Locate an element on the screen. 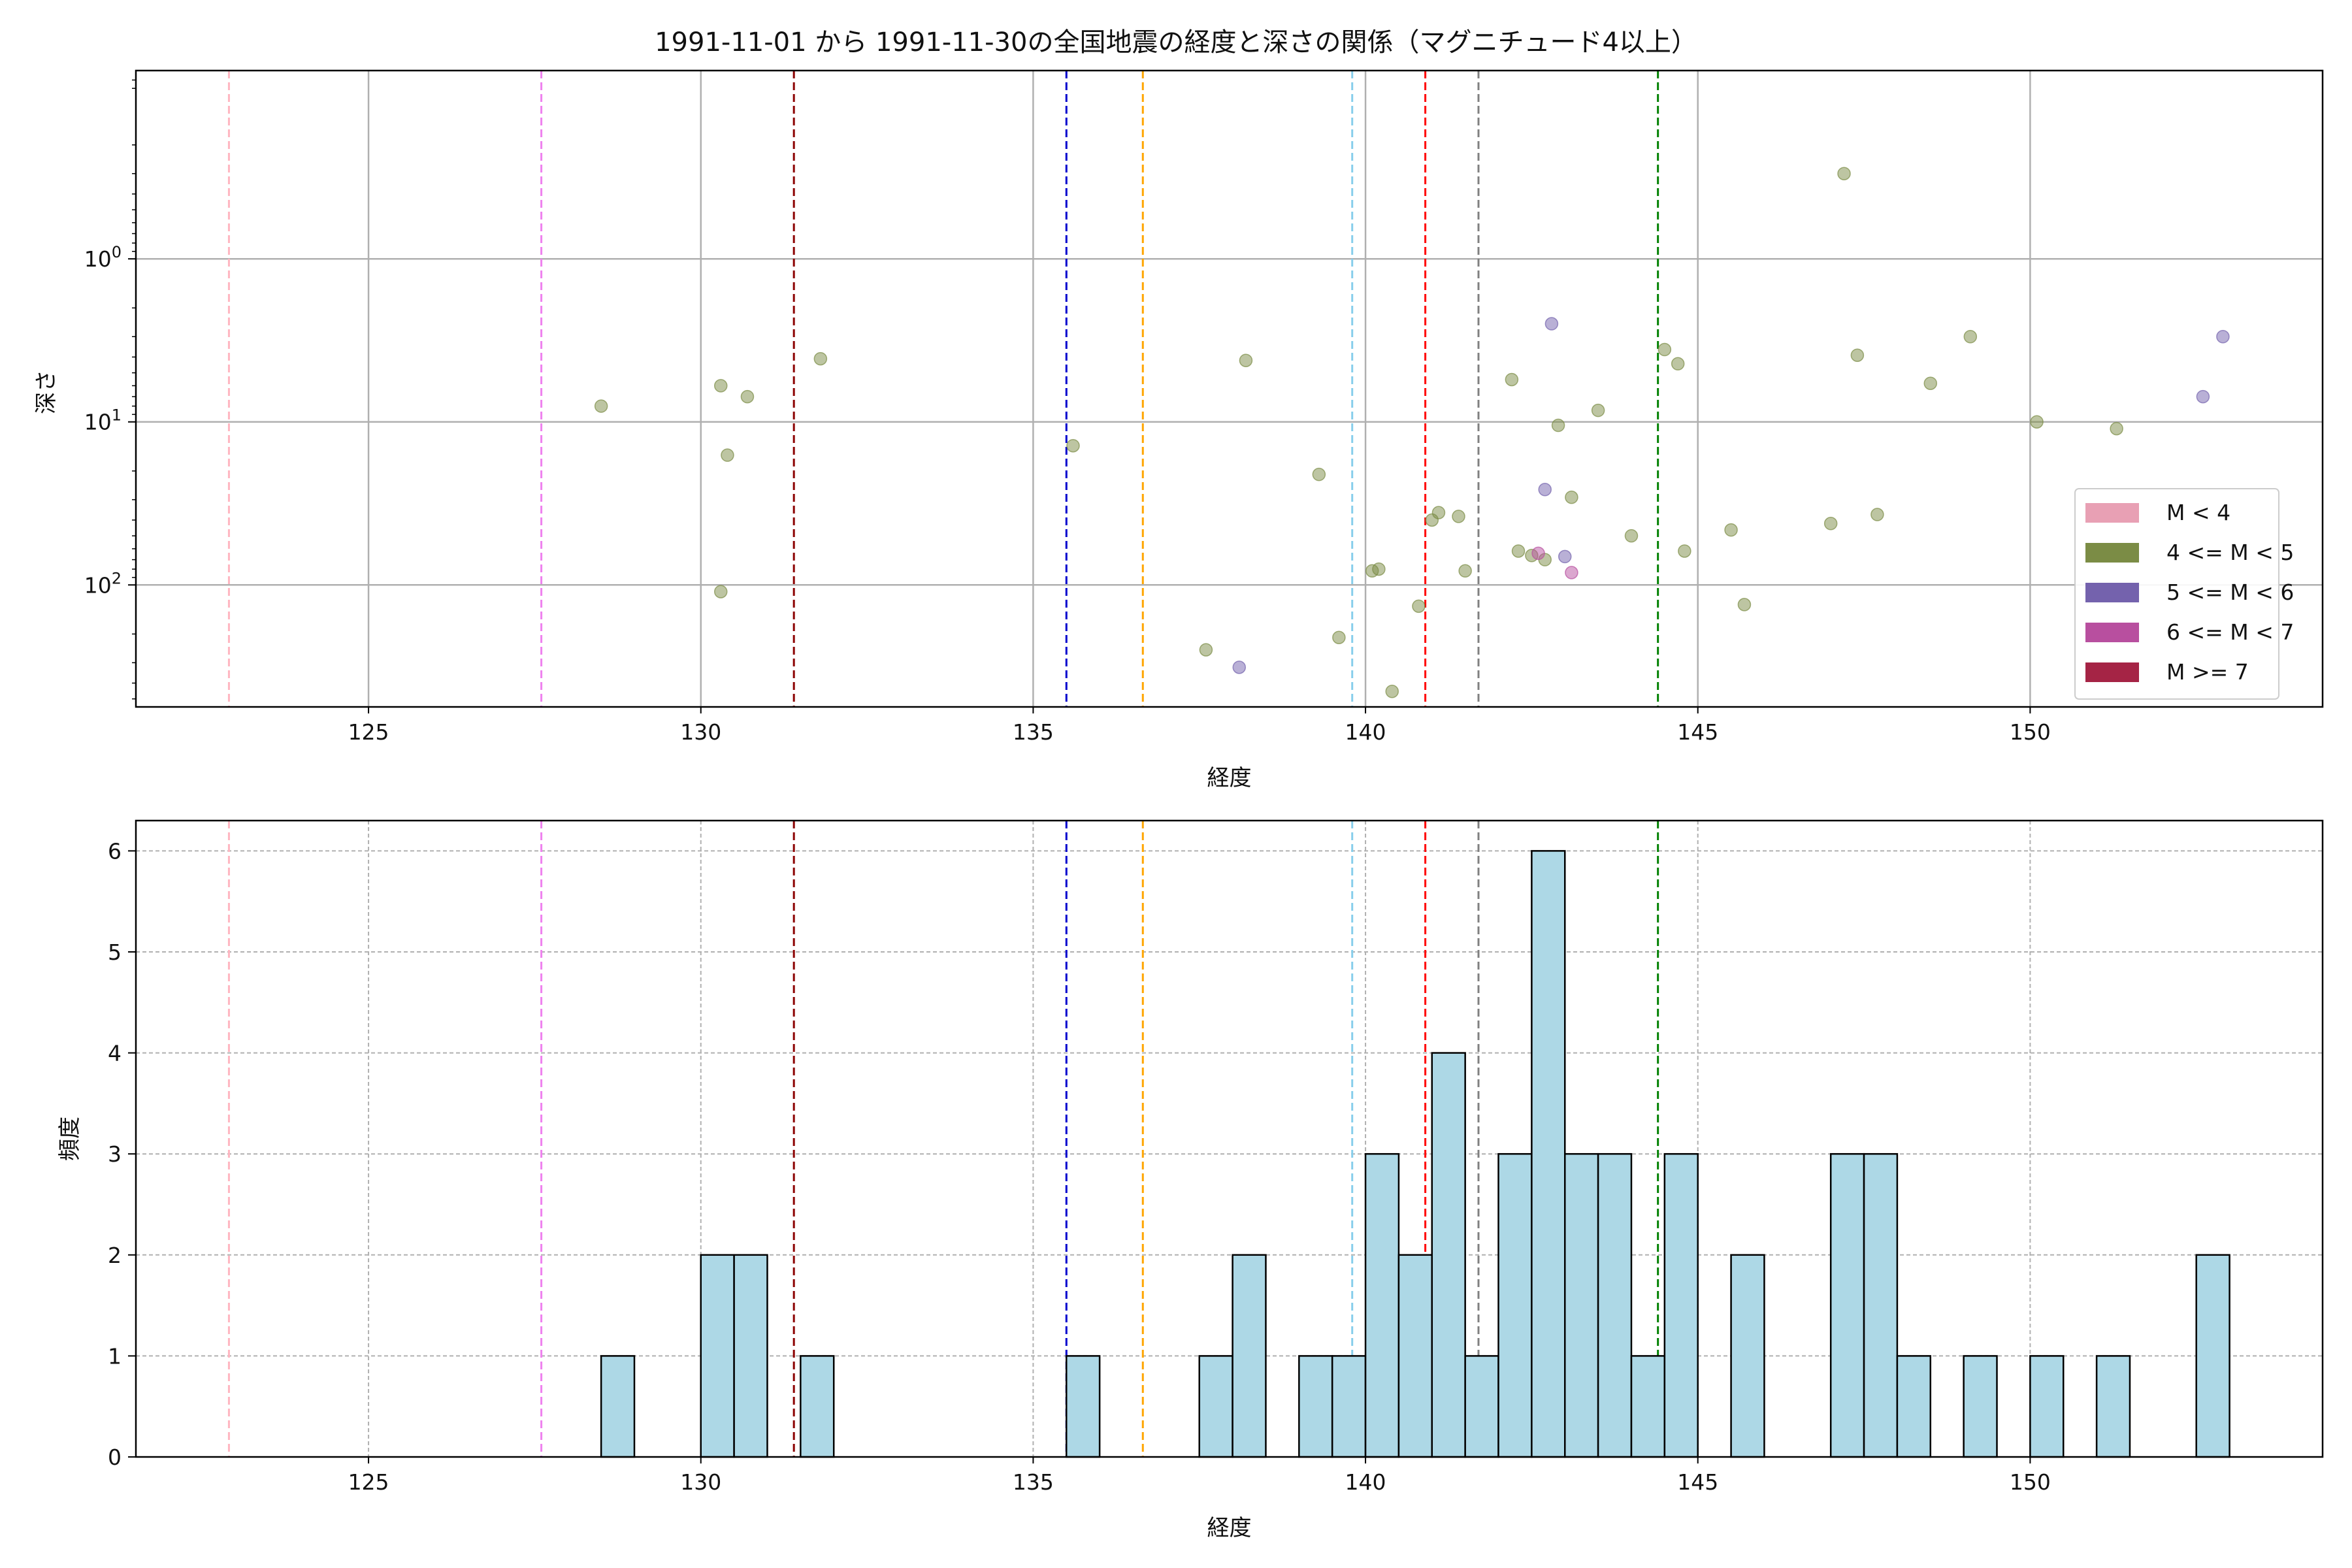 This screenshot has height=1568, width=2352. y-tick-label: 6 is located at coordinates (115, 851).